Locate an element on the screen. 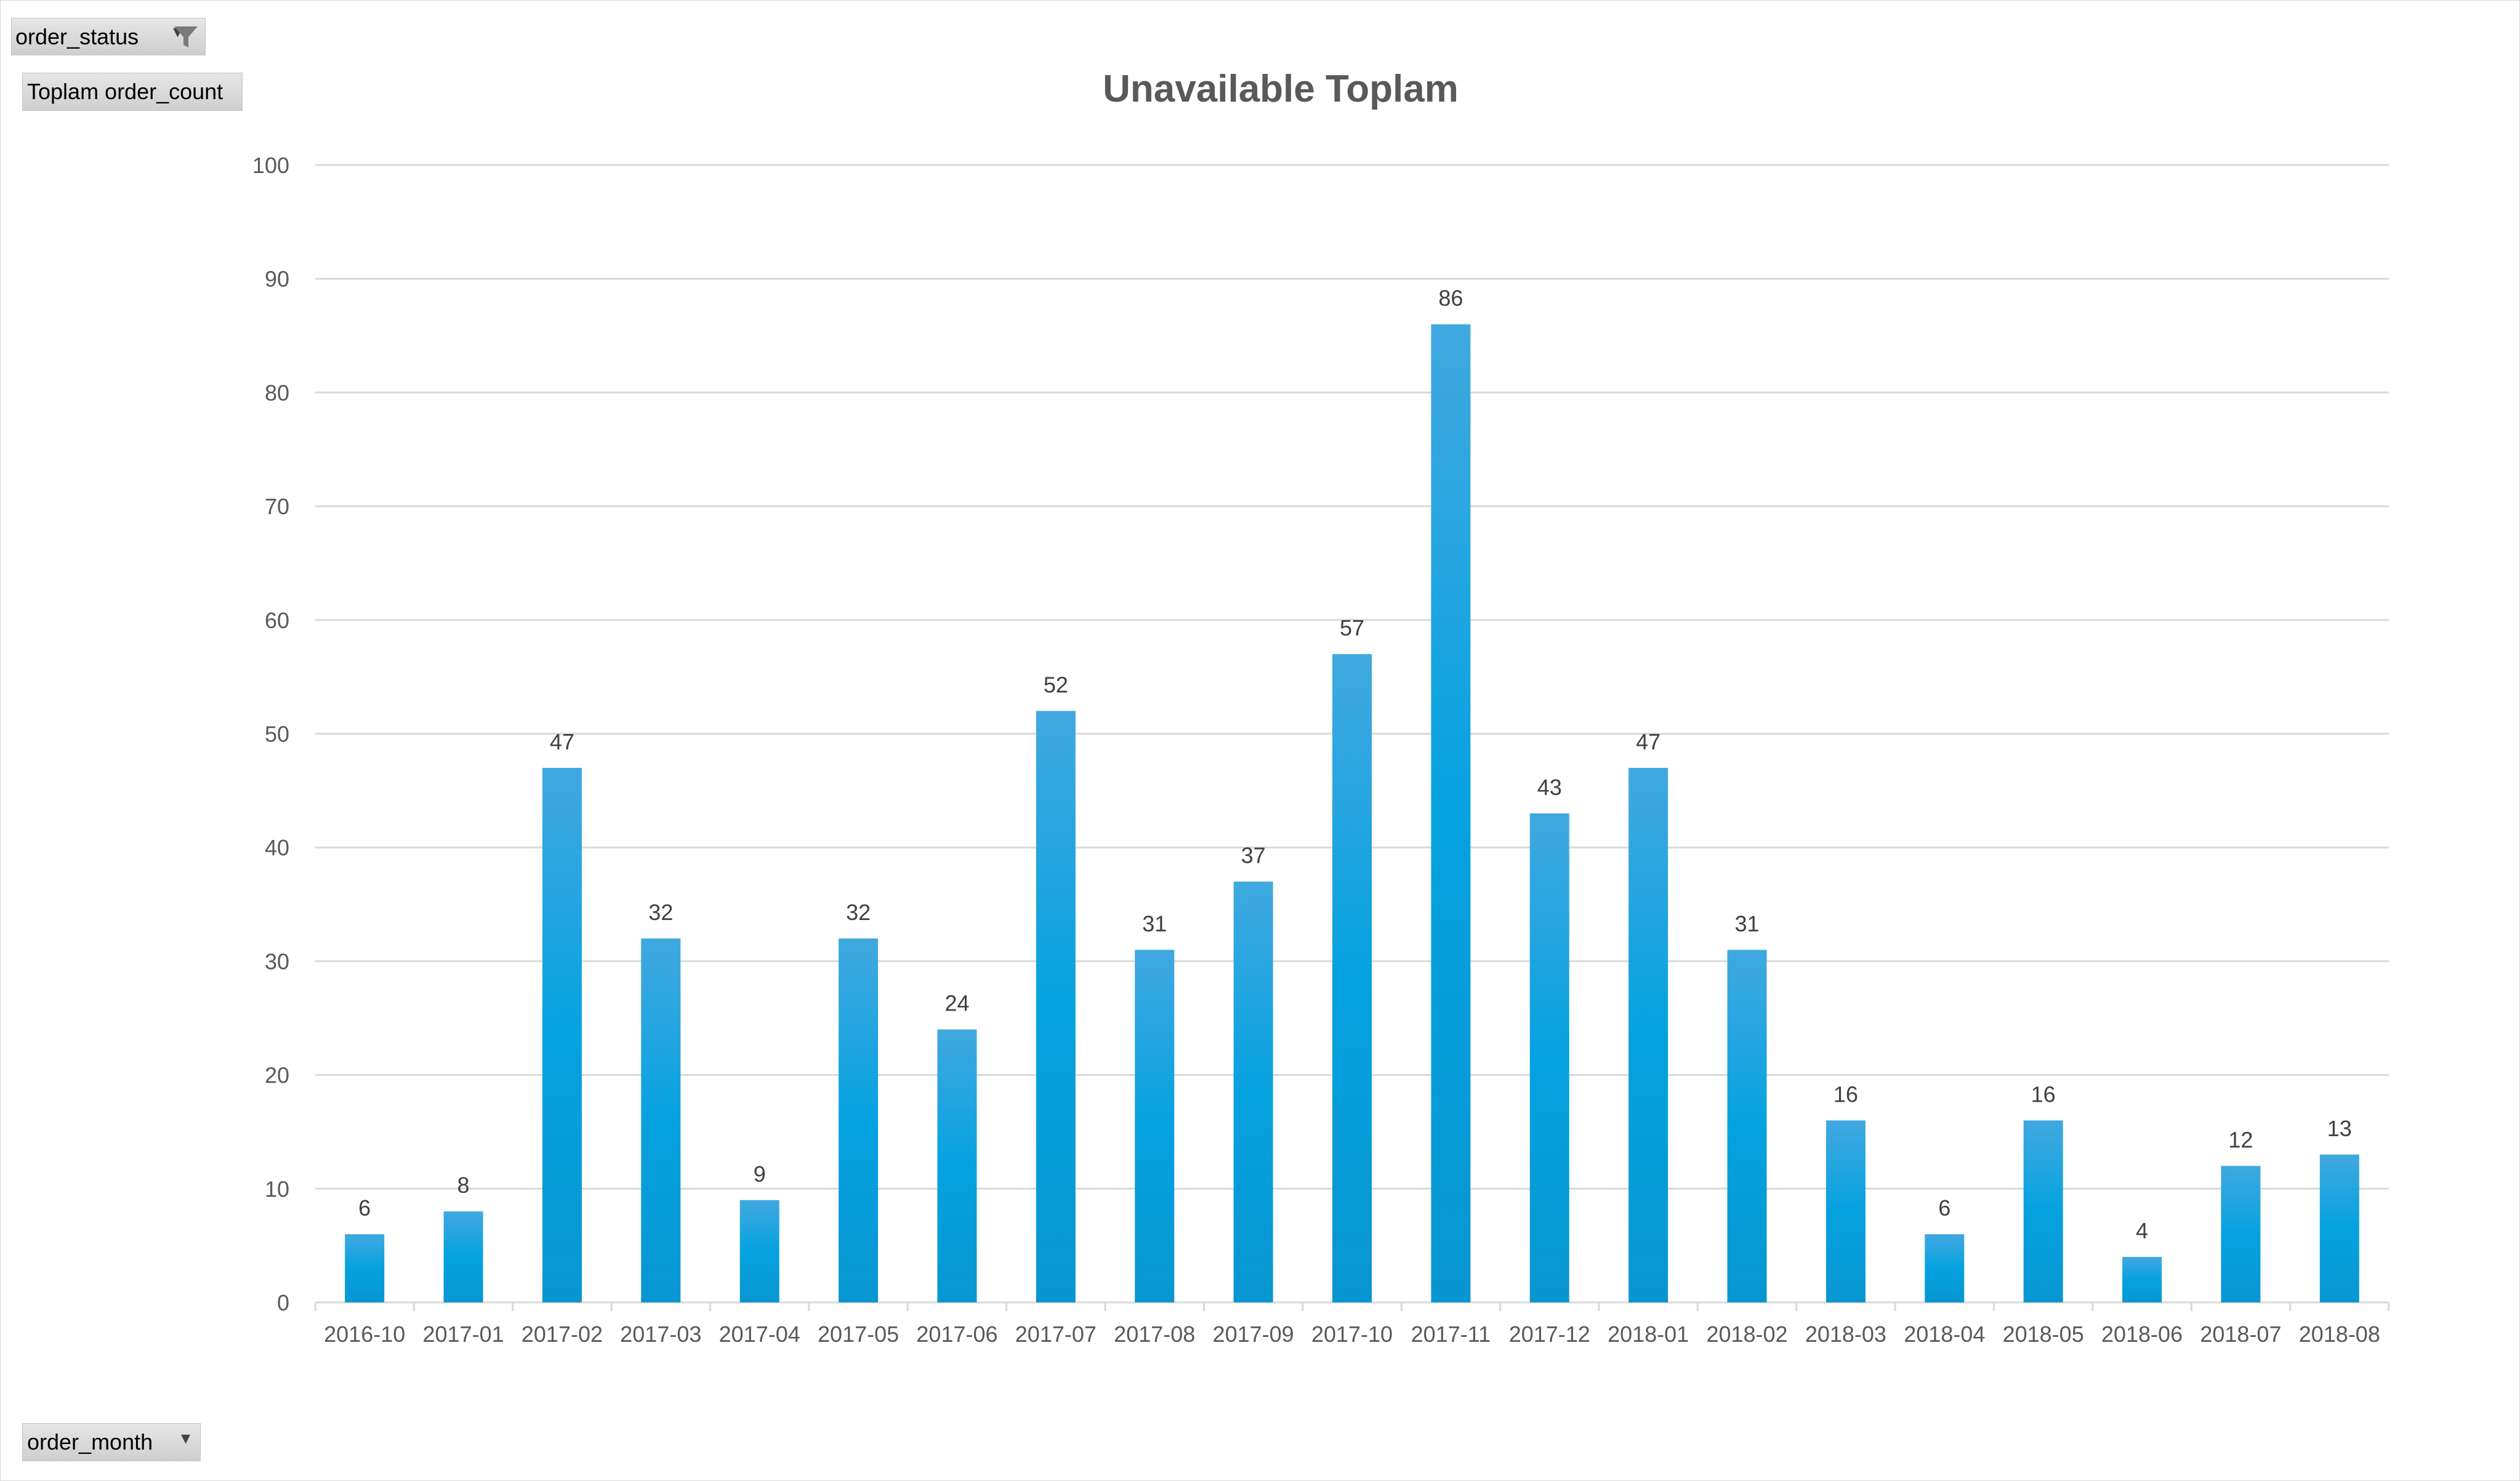 This screenshot has width=2520, height=1481. y-tick-label: 30 is located at coordinates (277, 961).